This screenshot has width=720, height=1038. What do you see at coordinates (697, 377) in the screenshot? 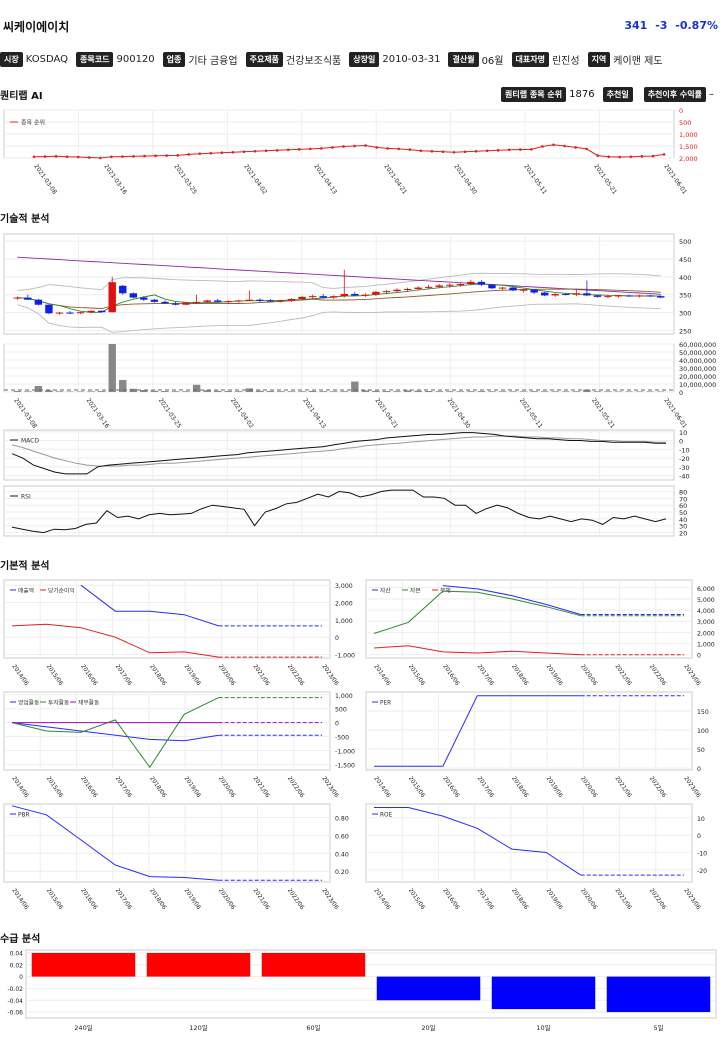
I see `y-tick-label: 20,000,000` at bounding box center [697, 377].